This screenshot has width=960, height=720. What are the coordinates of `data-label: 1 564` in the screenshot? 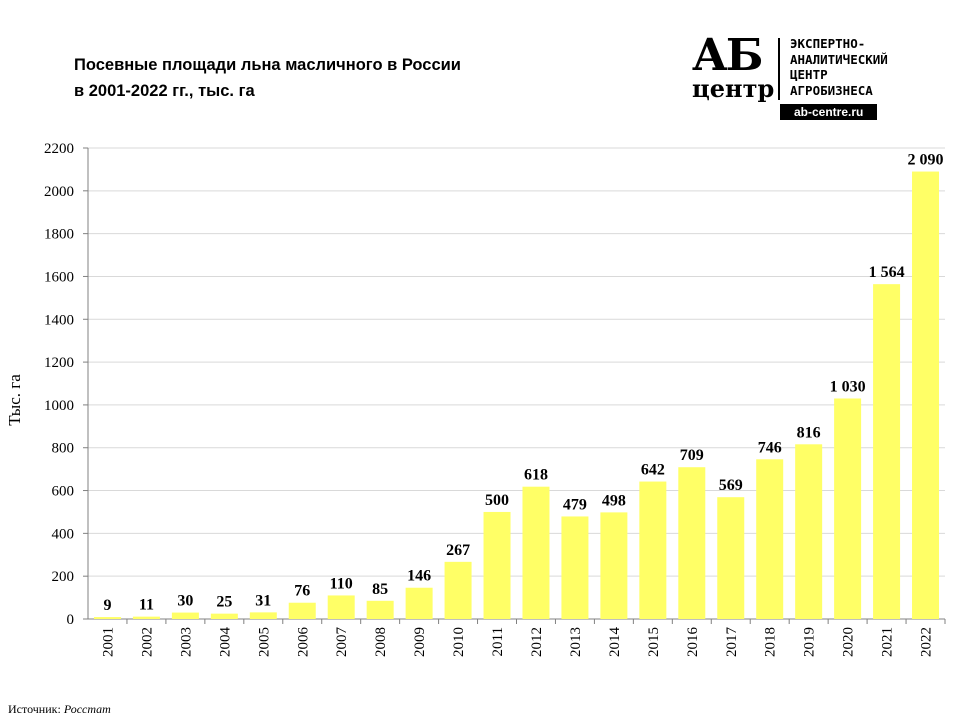 It's located at (887, 272).